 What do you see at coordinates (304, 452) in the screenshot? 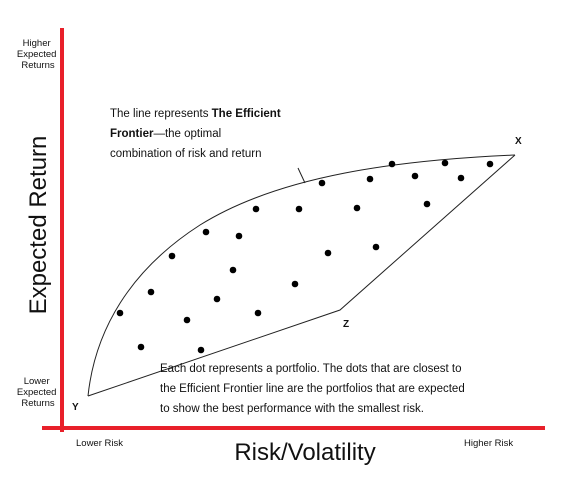
I see `x-title: Risk/Volatility` at bounding box center [304, 452].